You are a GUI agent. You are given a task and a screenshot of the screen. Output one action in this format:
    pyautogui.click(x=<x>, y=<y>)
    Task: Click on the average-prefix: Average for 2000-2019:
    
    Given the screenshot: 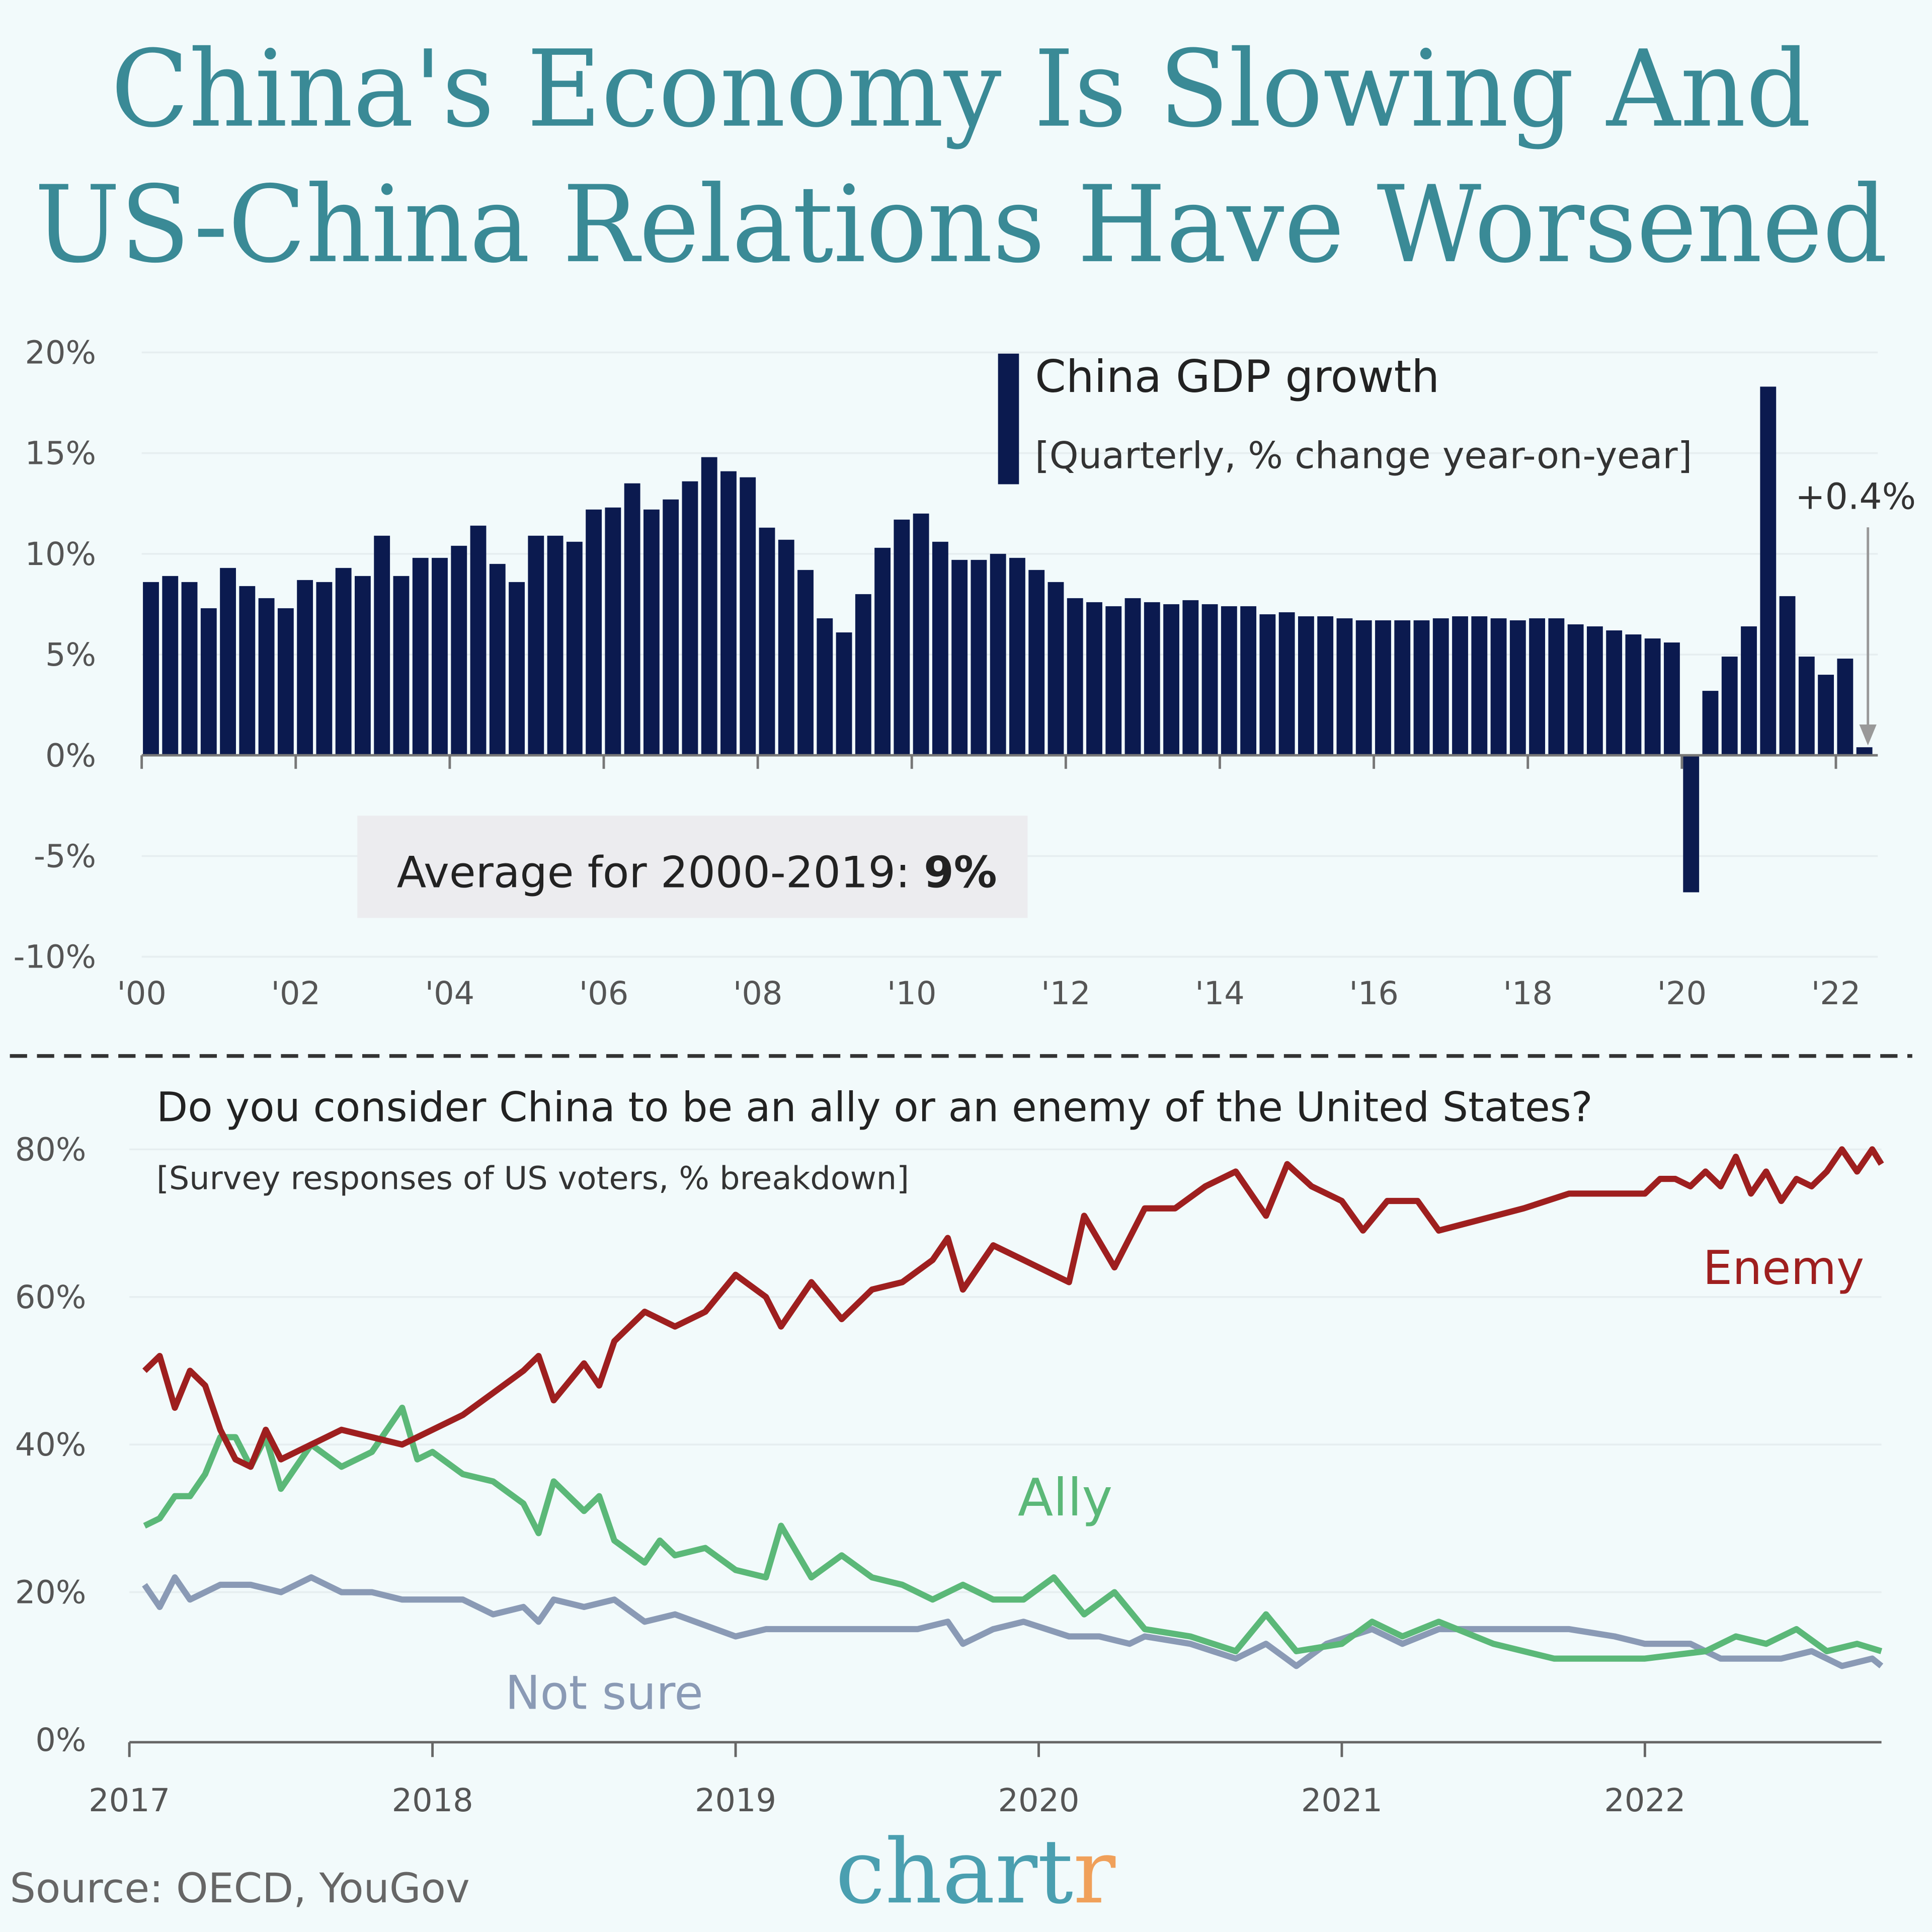 What is the action you would take?
    pyautogui.click(x=660, y=873)
    